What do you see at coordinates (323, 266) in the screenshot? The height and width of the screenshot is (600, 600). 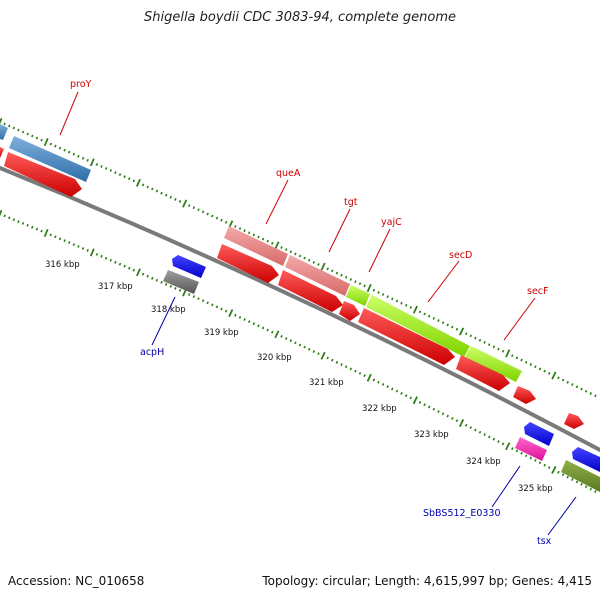 I see `outer-track-major-tick` at bounding box center [323, 266].